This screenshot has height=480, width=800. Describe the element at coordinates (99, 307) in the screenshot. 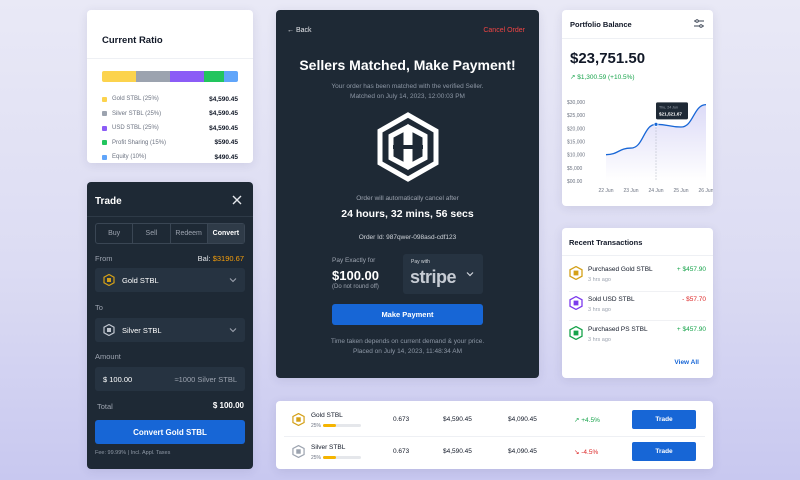

I see `to-label: To` at that location.